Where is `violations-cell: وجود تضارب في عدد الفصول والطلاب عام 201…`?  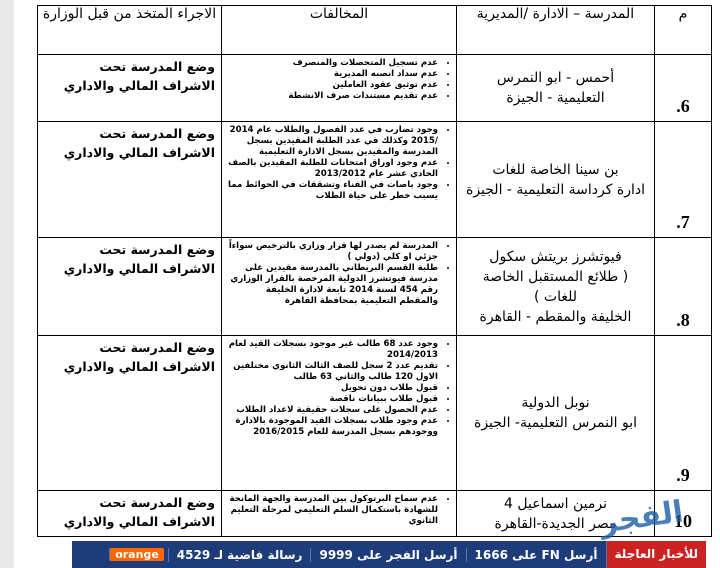 violations-cell: وجود تضارب في عدد الفصول والطلاب عام 201… is located at coordinates (339, 179).